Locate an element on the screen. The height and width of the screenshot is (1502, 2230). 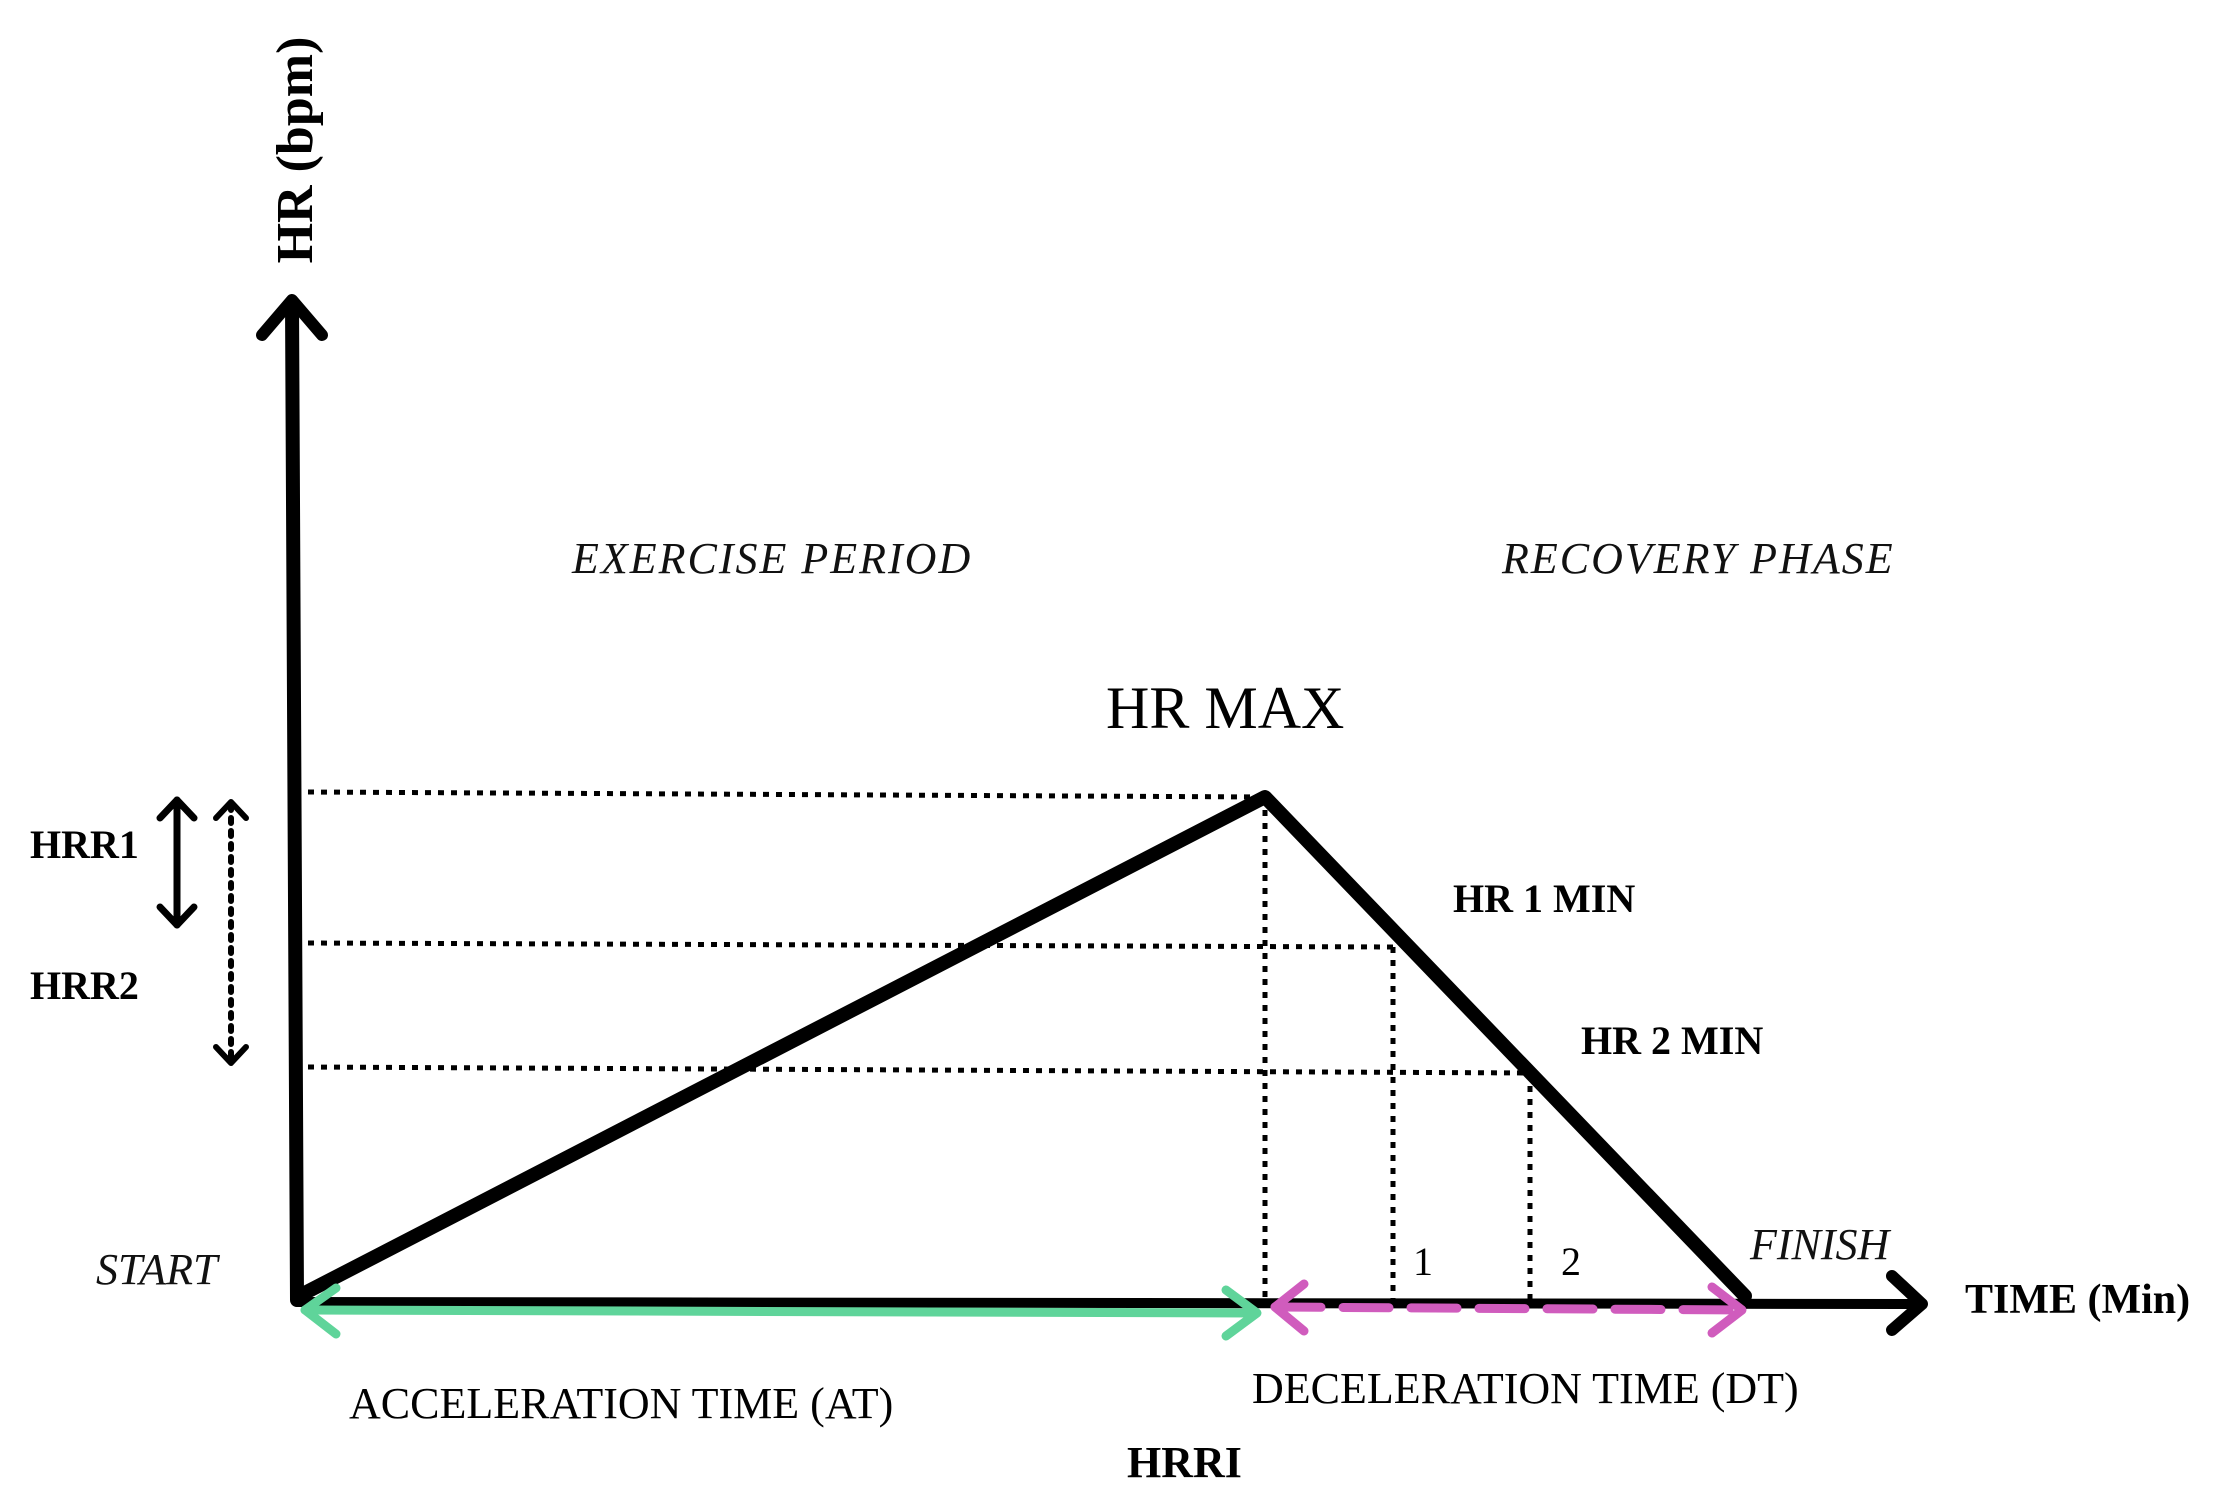
acceleration-time-label: ACCELERATION TIME (AT) is located at coordinates (621, 1403).